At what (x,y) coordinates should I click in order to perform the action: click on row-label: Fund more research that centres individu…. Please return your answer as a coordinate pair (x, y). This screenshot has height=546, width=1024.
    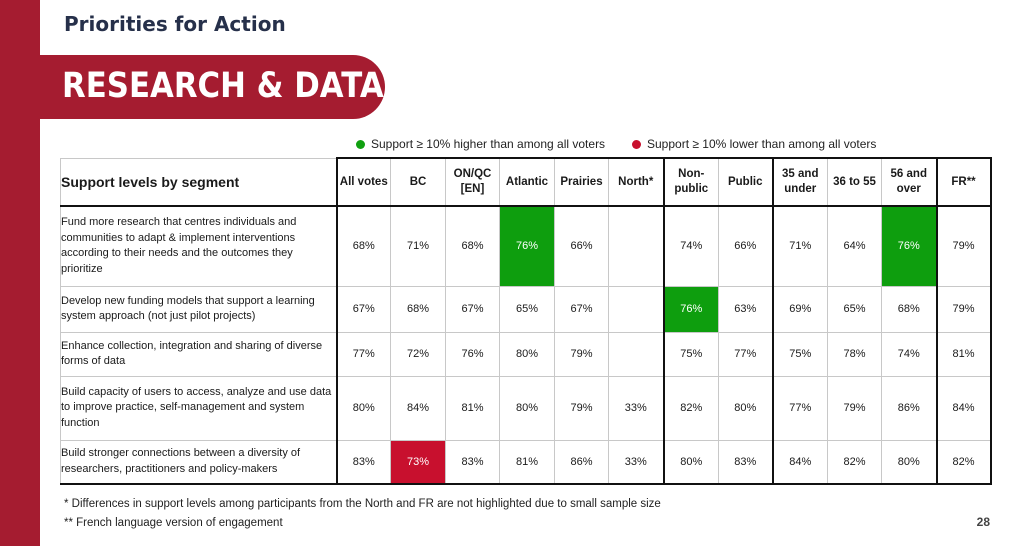
    Looking at the image, I should click on (198, 246).